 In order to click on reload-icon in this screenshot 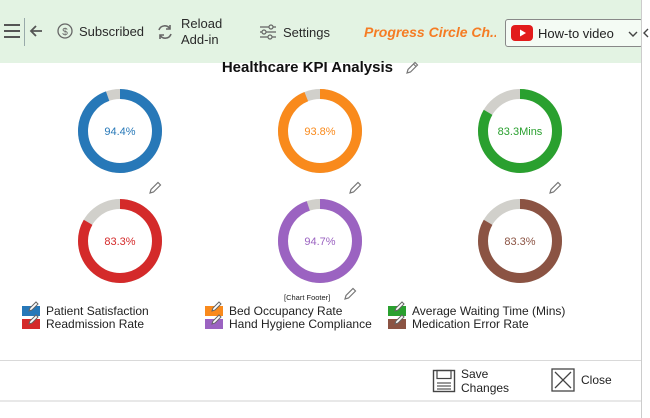, I will do `click(165, 32)`.